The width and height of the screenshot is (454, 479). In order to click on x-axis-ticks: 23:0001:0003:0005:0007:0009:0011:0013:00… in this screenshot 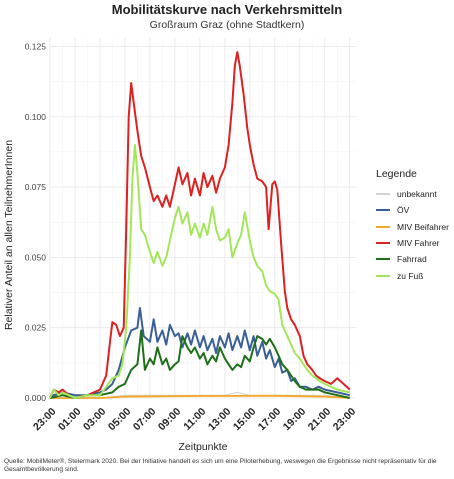, I will do `click(194, 420)`.